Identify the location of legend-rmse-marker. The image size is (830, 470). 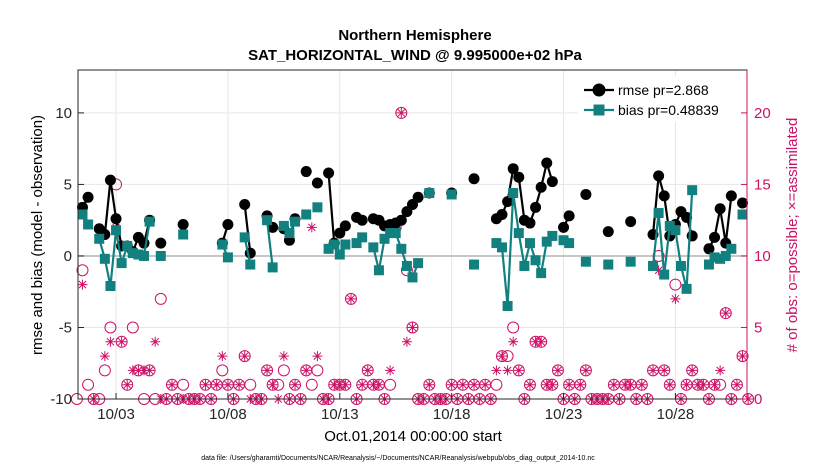
(599, 90).